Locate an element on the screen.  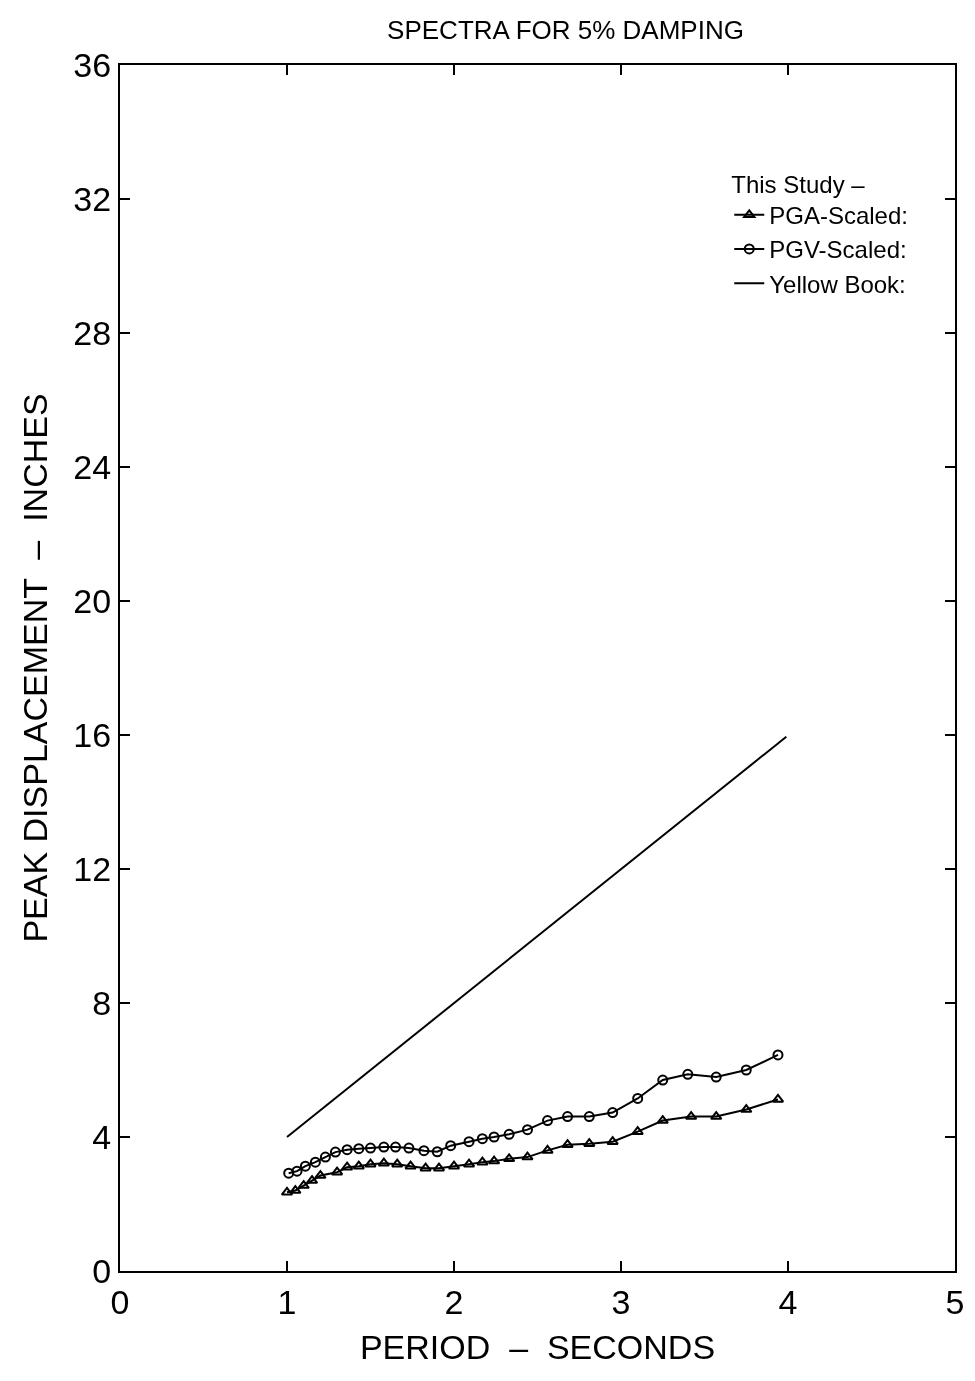
x-tick-label: 2 is located at coordinates (454, 1301).